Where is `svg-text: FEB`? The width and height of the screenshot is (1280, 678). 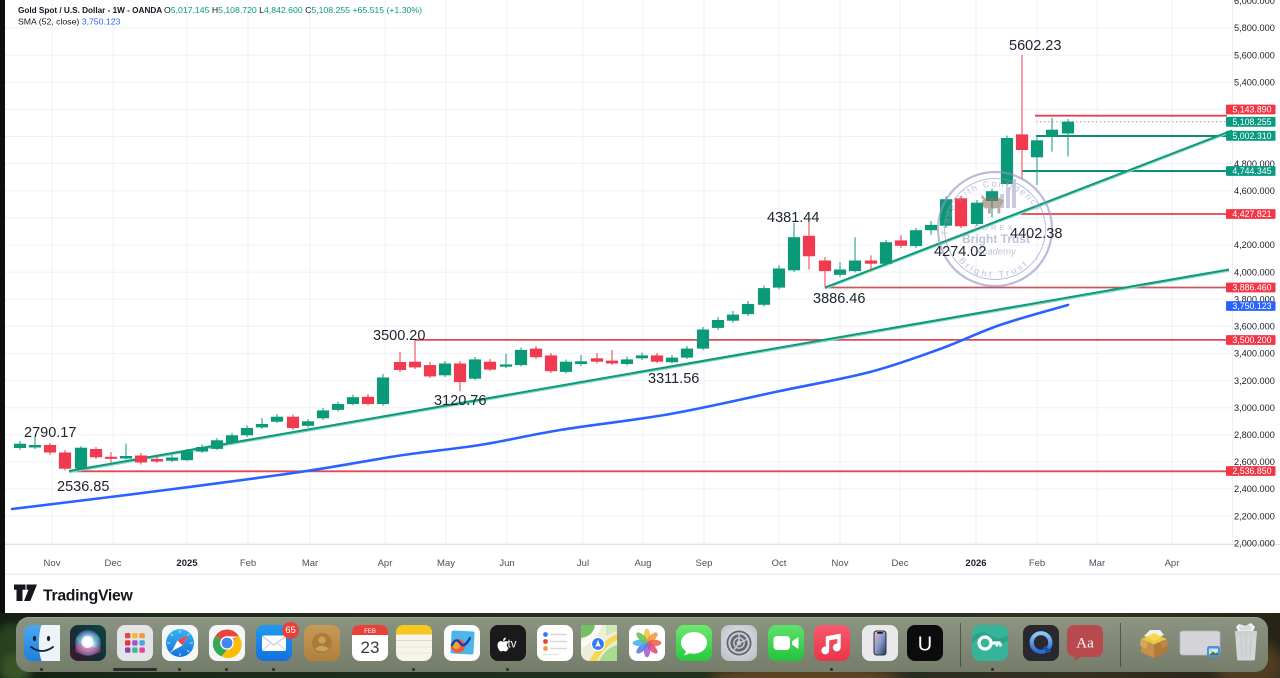 svg-text: FEB is located at coordinates (370, 632).